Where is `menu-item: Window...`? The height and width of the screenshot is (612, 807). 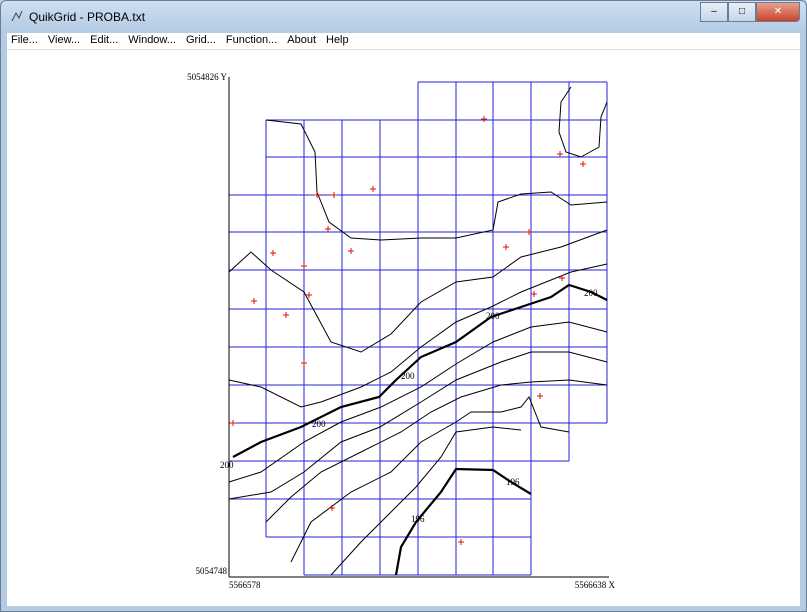 menu-item: Window... is located at coordinates (152, 40).